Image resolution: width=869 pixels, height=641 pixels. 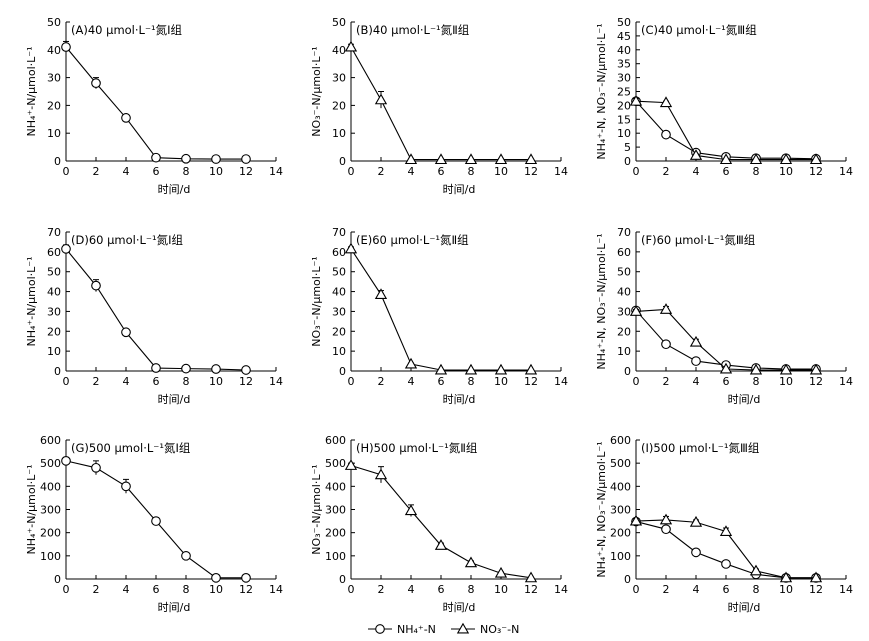 I want to click on series-nh4, so click(x=156, y=309).